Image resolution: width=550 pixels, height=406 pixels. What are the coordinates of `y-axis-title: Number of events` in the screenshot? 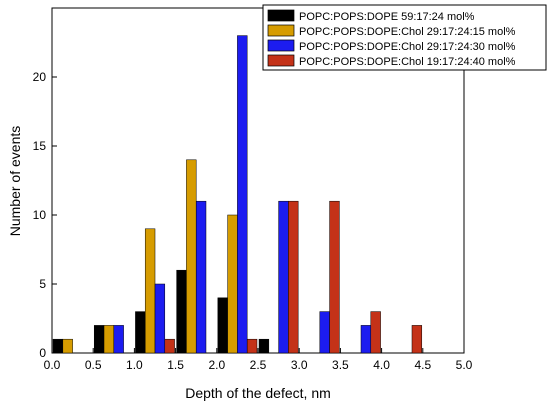 It's located at (15, 181).